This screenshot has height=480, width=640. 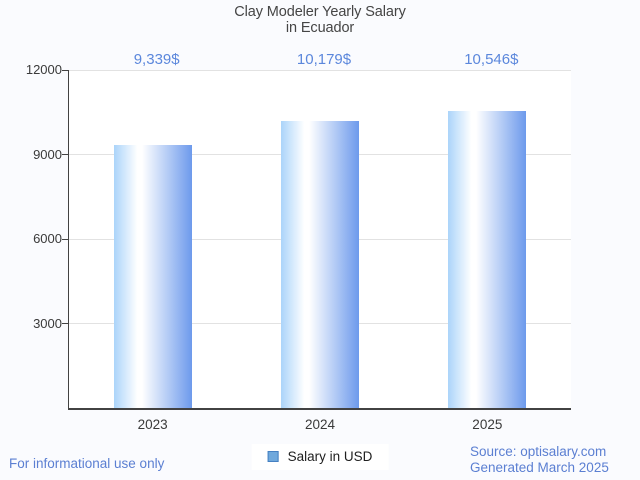 I want to click on legend-marker-icon, so click(x=273, y=456).